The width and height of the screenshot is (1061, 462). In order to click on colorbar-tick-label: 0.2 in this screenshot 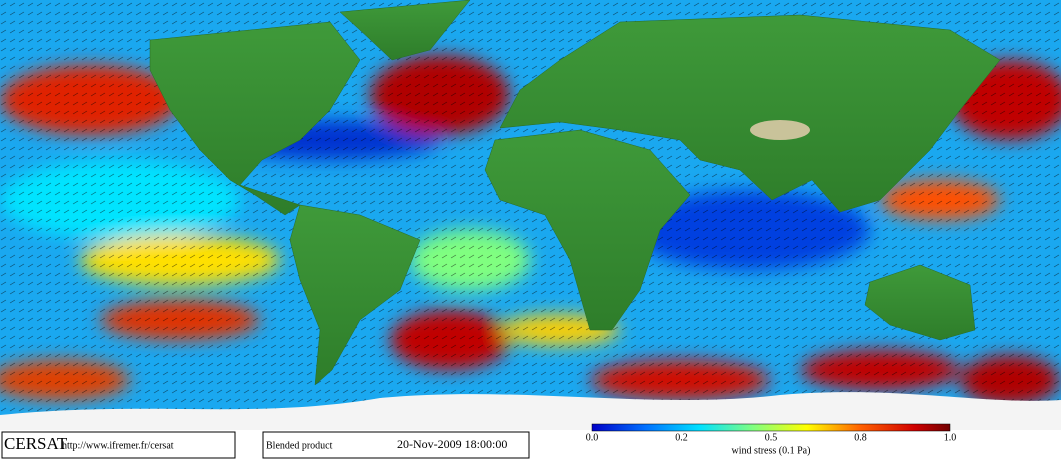, I will do `click(681, 437)`.